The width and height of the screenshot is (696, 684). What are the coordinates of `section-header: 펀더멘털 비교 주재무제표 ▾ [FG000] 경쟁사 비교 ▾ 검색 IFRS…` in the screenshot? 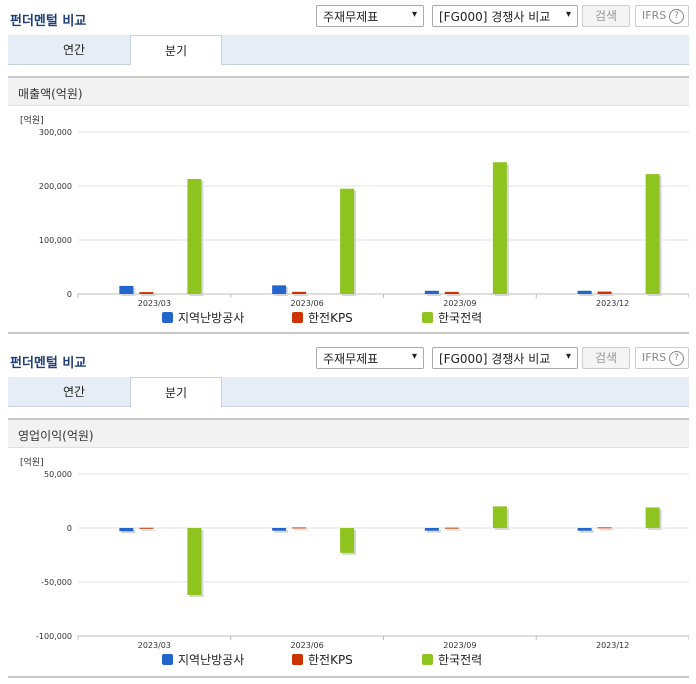 It's located at (348, 16).